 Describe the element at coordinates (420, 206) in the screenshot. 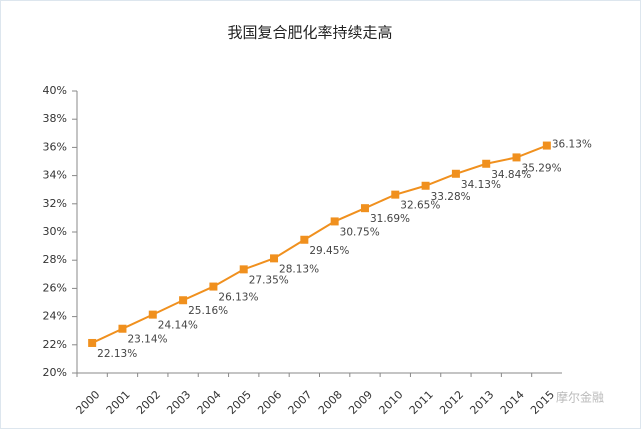

I see `value-label: 32.65%` at that location.